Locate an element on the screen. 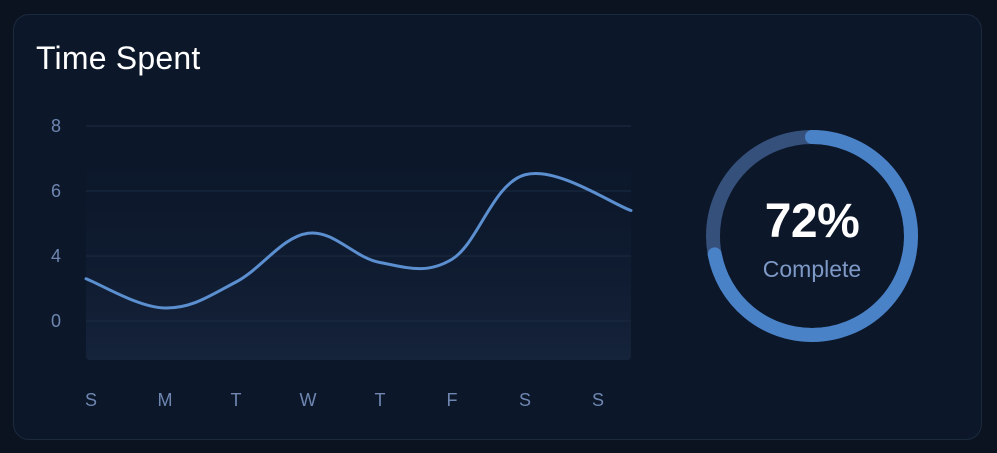  x-tick-label: W is located at coordinates (308, 400).